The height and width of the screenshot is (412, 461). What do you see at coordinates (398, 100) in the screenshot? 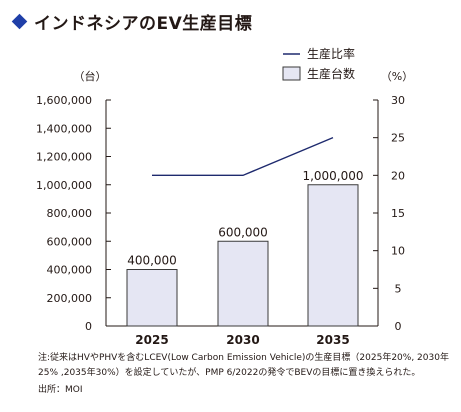
I see `y-right-tick-label: 30` at bounding box center [398, 100].